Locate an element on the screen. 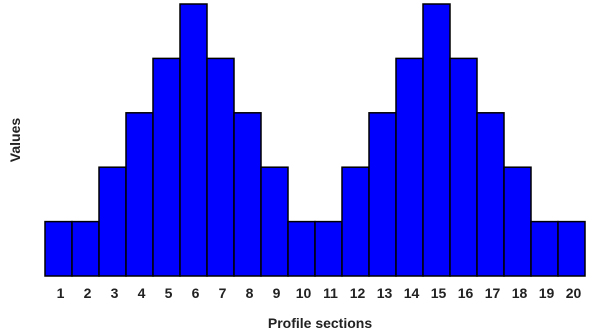 This screenshot has width=595, height=336. x-tick-label: 13 is located at coordinates (385, 293).